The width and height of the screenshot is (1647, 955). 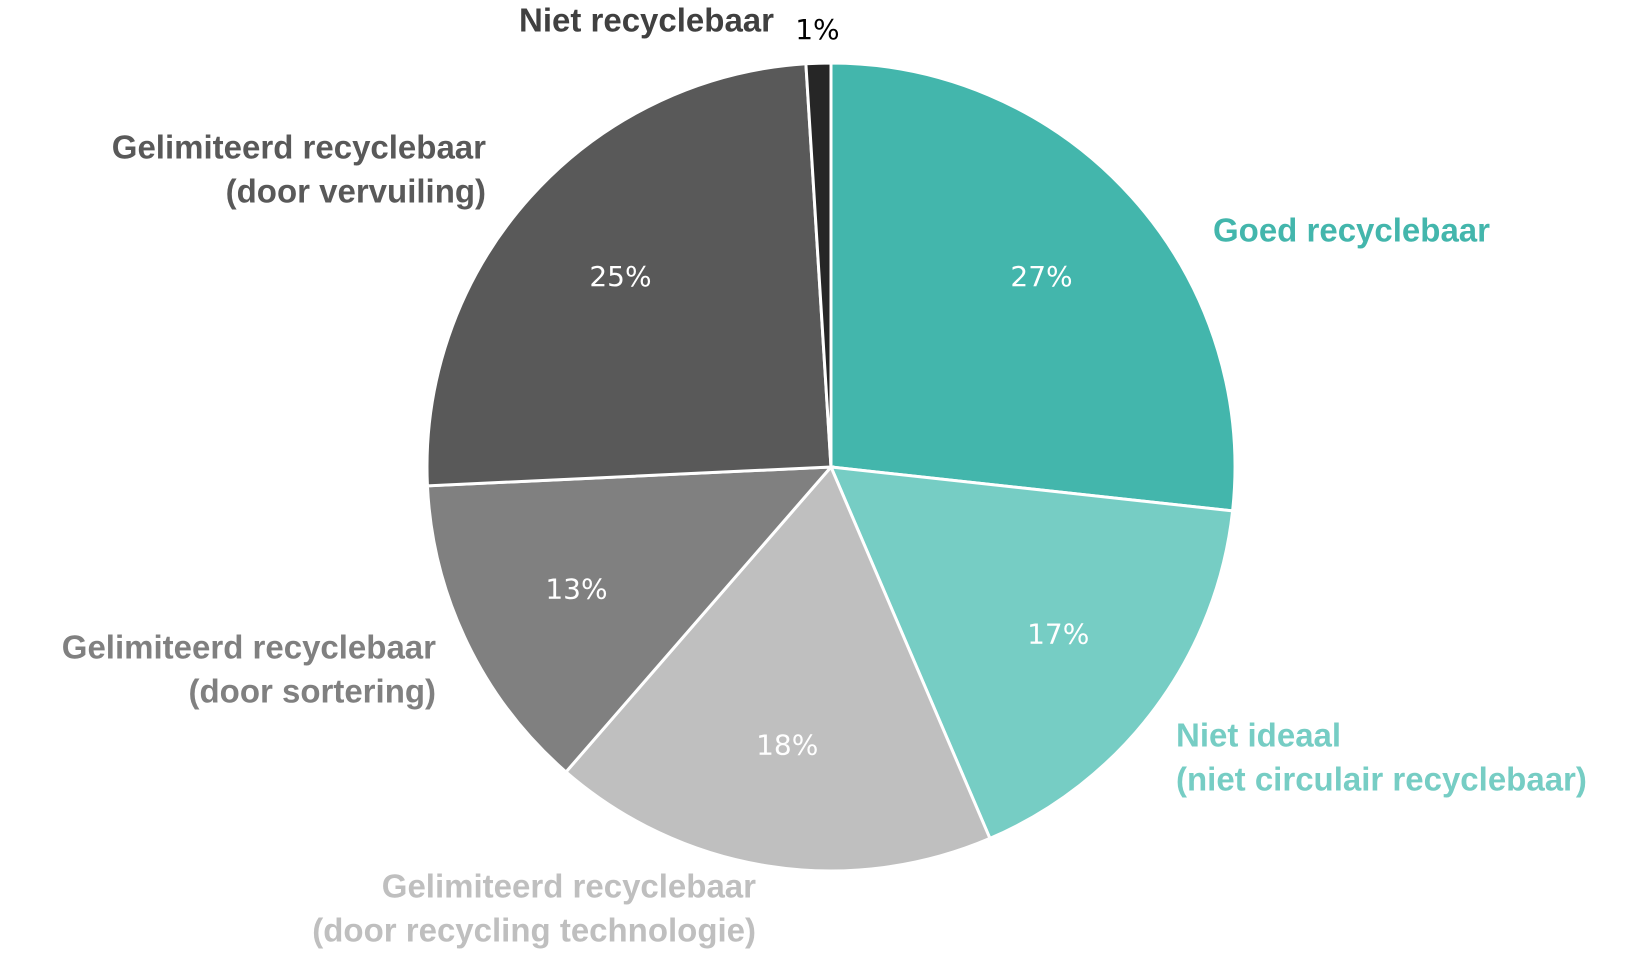 I want to click on category-label: (niet circulair recyclebaar), so click(x=1381, y=779).